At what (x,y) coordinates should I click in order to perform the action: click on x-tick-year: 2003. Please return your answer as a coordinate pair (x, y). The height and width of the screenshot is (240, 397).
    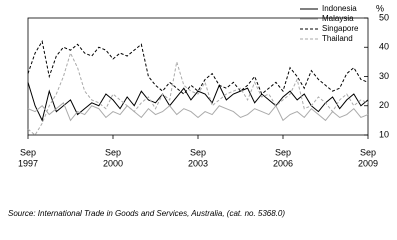
    Looking at the image, I should click on (198, 163).